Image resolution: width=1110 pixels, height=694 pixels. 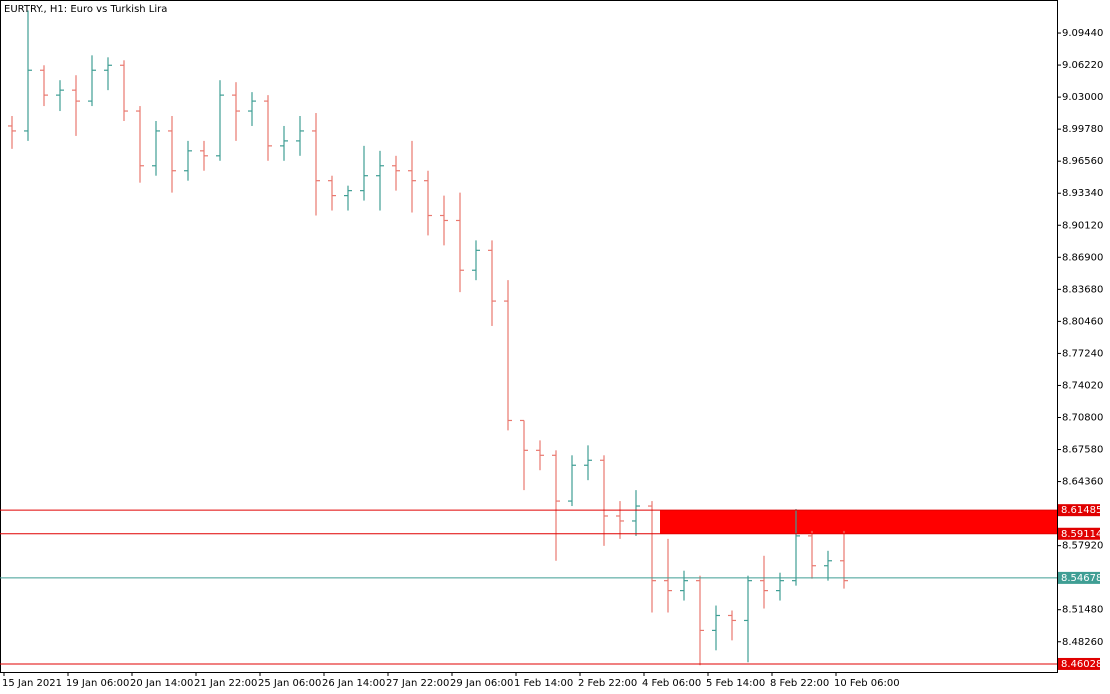 What do you see at coordinates (1082, 546) in the screenshot?
I see `y-tick-label: 8.57920` at bounding box center [1082, 546].